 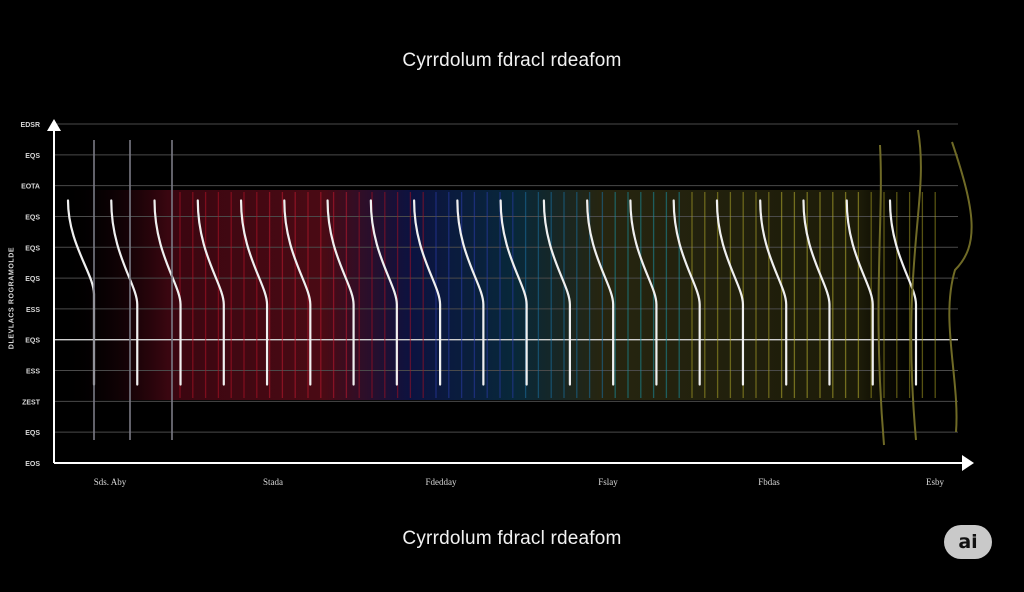 I want to click on chart-title: Cyrrdolum fdracl rdeafom, so click(x=512, y=60).